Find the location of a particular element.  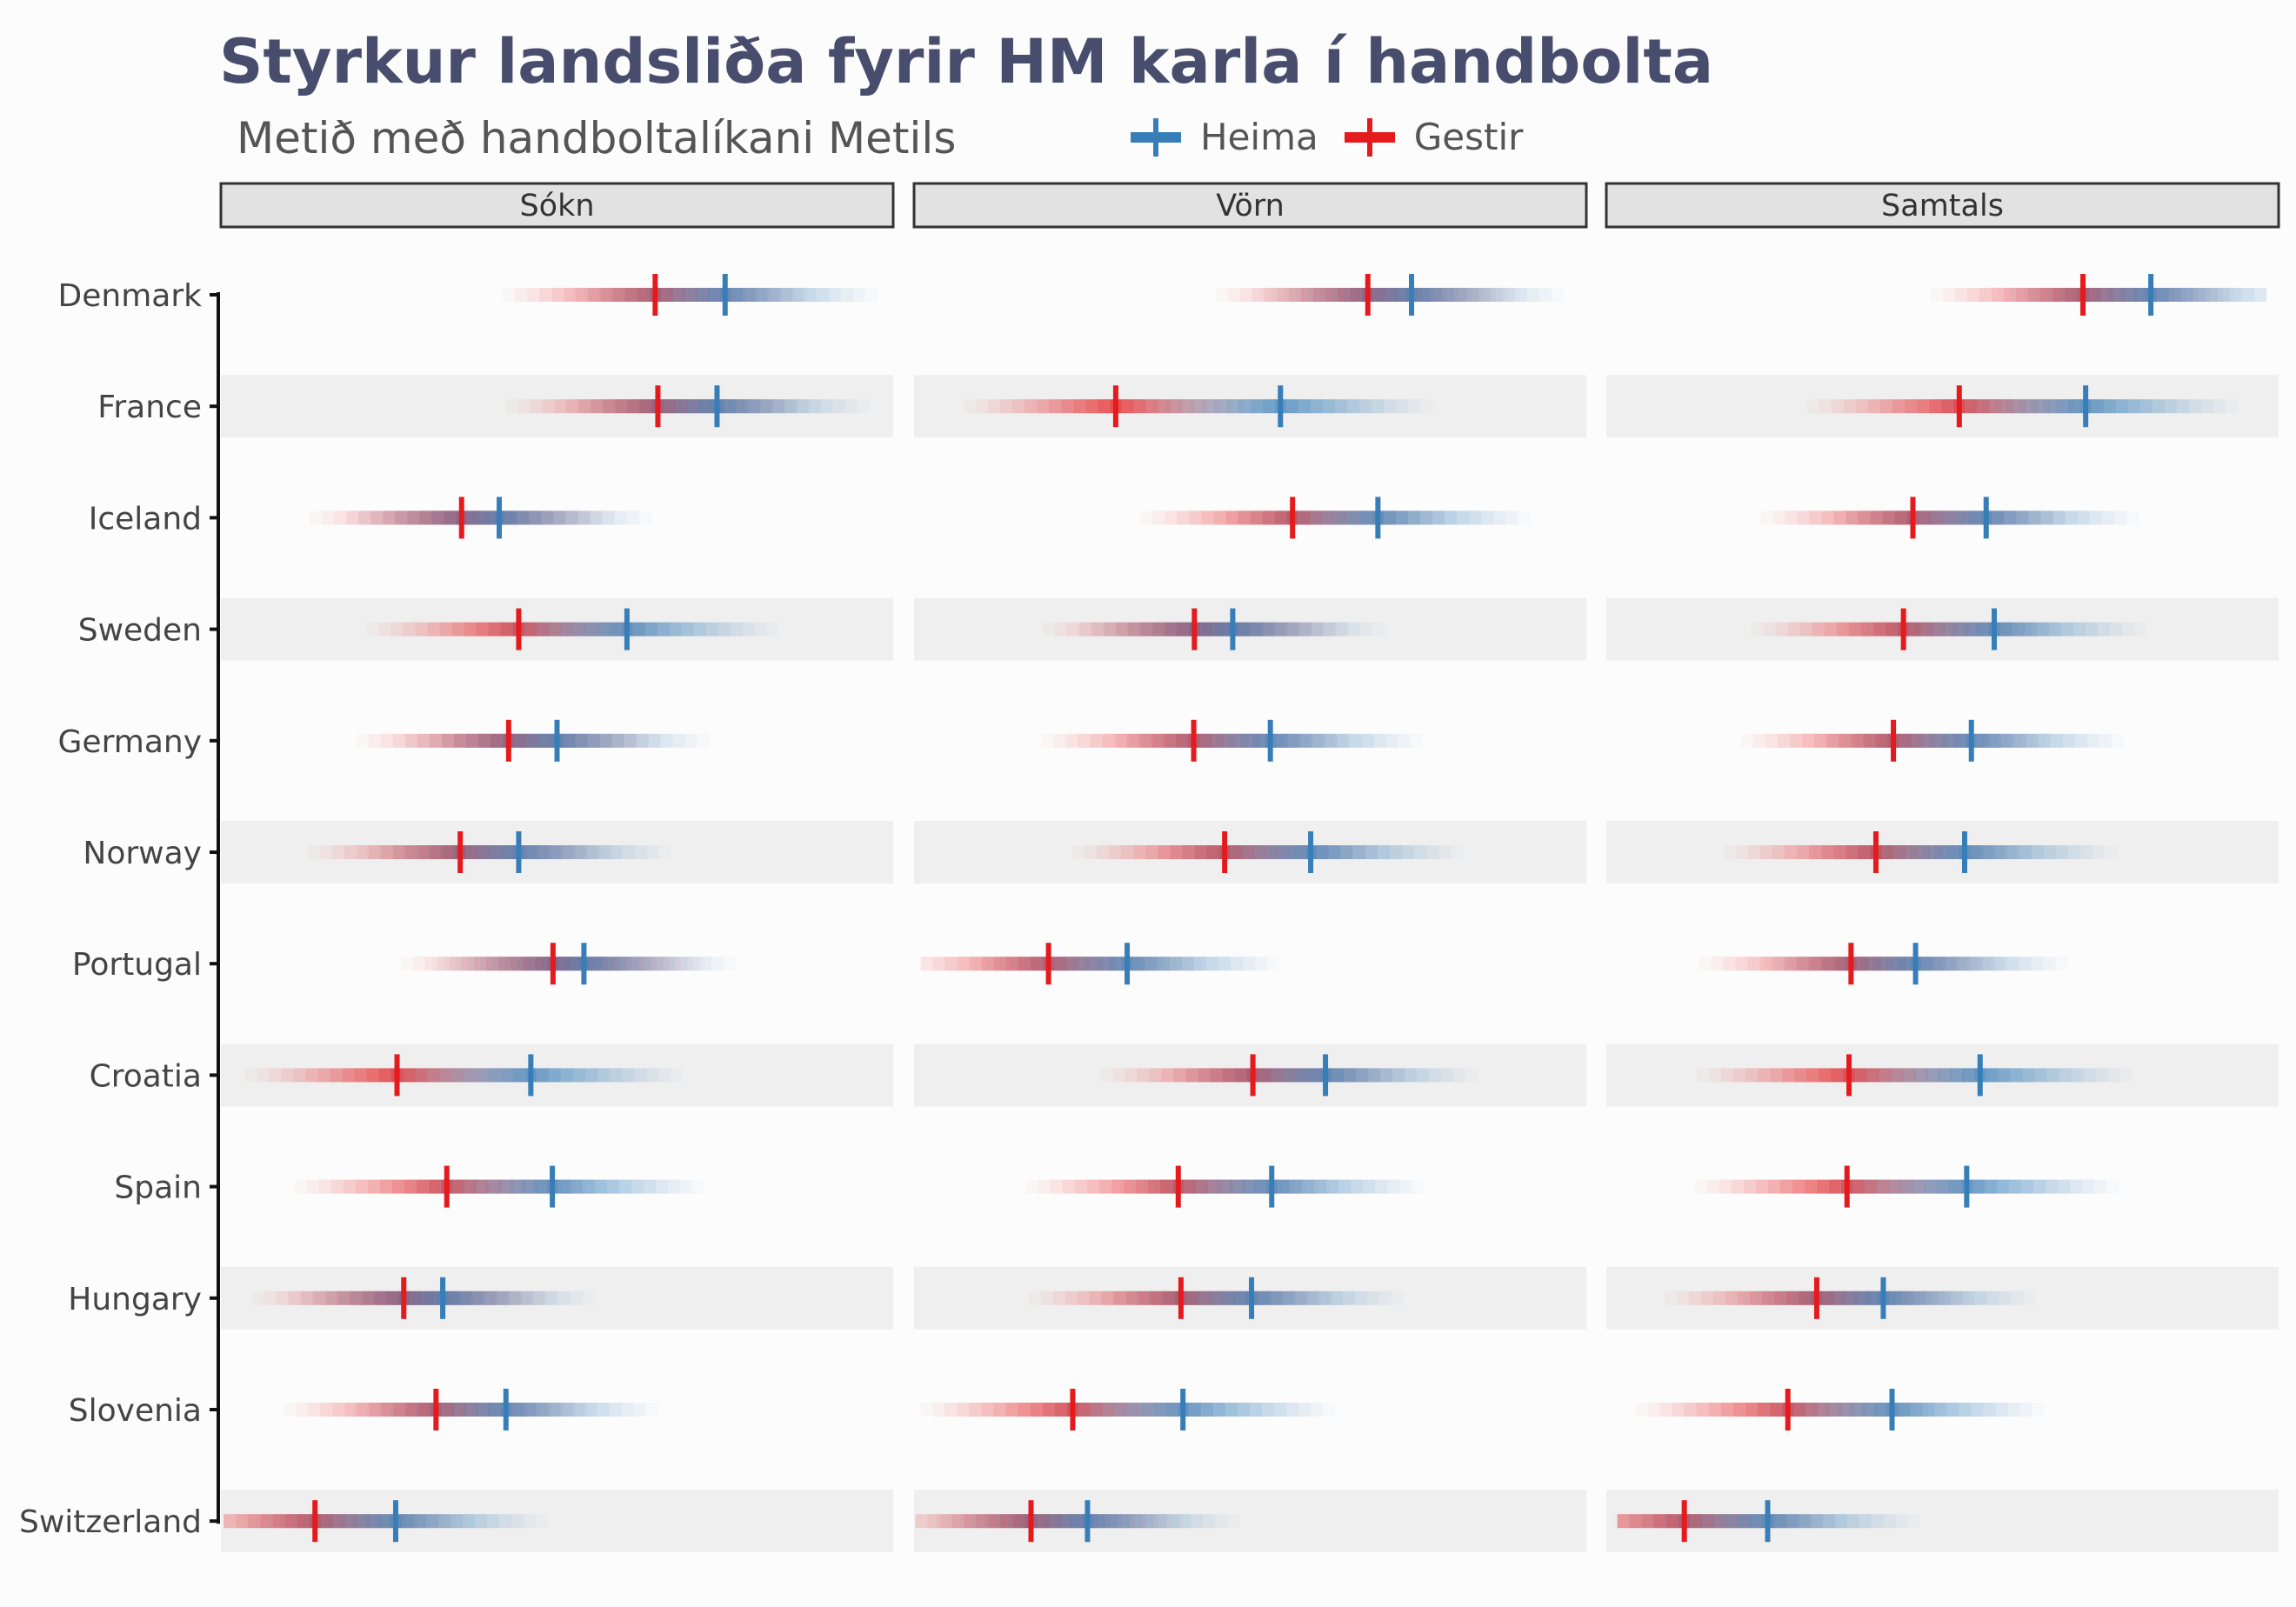

point-gestir-samtals-spain is located at coordinates (1847, 1186).